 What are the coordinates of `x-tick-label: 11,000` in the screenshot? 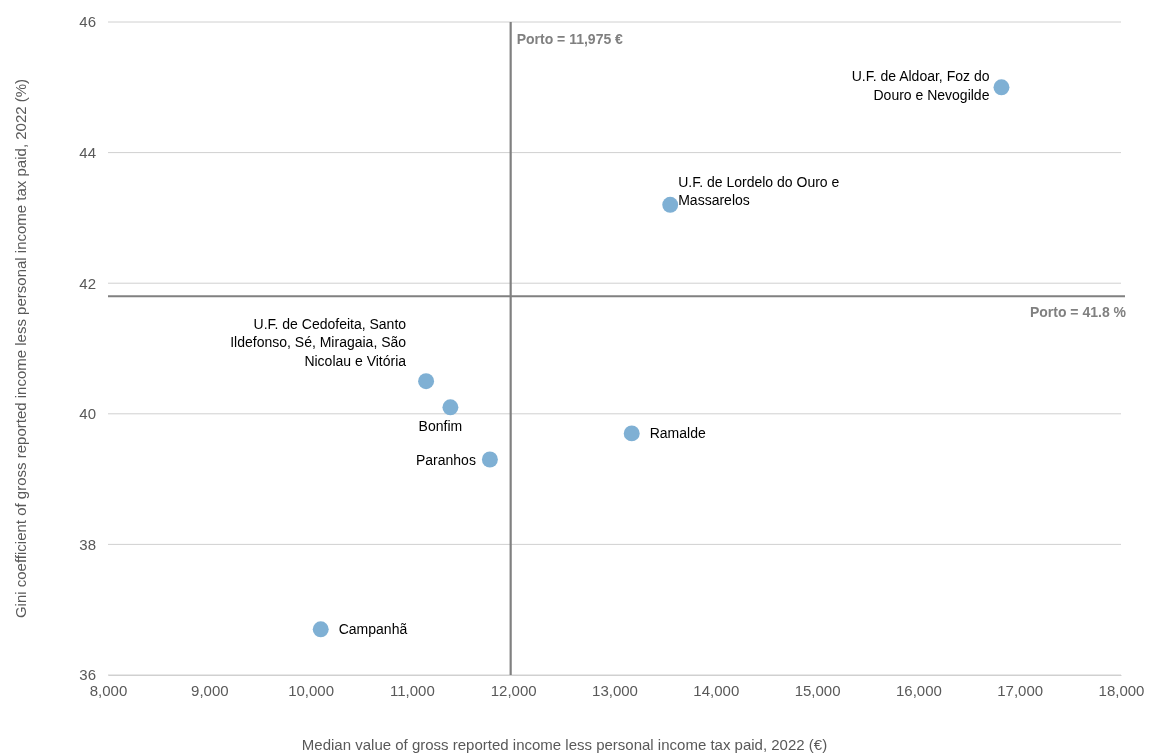 It's located at (412, 690).